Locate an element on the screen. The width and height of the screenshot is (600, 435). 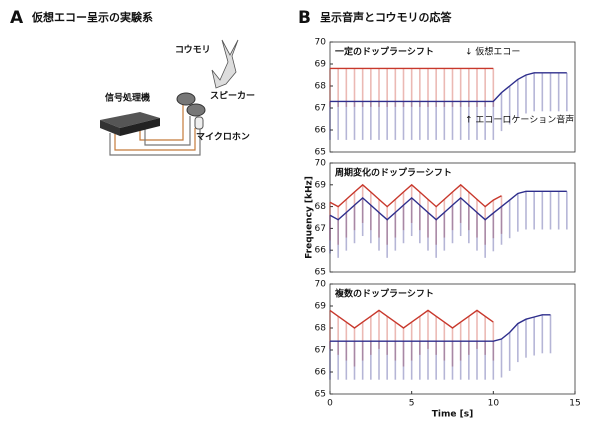
panel-title: 仮想エコー呈示の実験系 is located at coordinates (92, 17).